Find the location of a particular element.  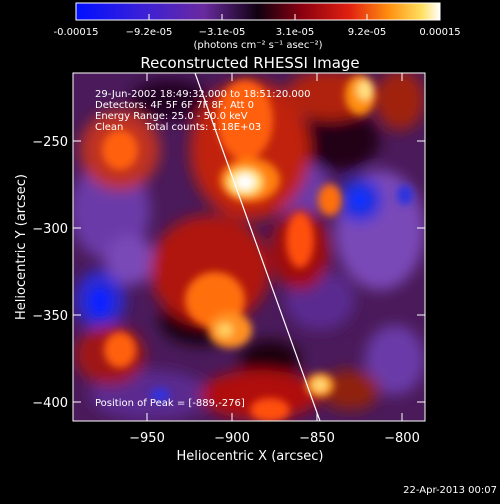

colorbar-tick-label: -0.00015 is located at coordinates (76, 32).